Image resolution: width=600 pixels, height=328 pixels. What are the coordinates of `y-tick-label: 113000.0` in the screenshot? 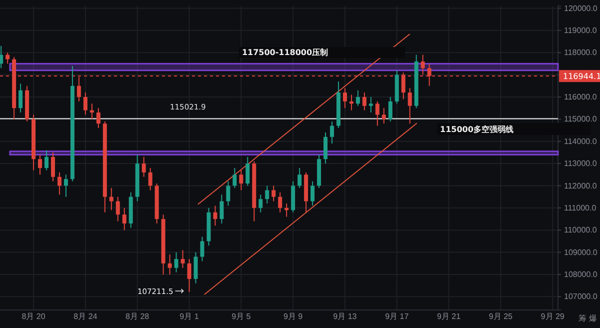 It's located at (581, 163).